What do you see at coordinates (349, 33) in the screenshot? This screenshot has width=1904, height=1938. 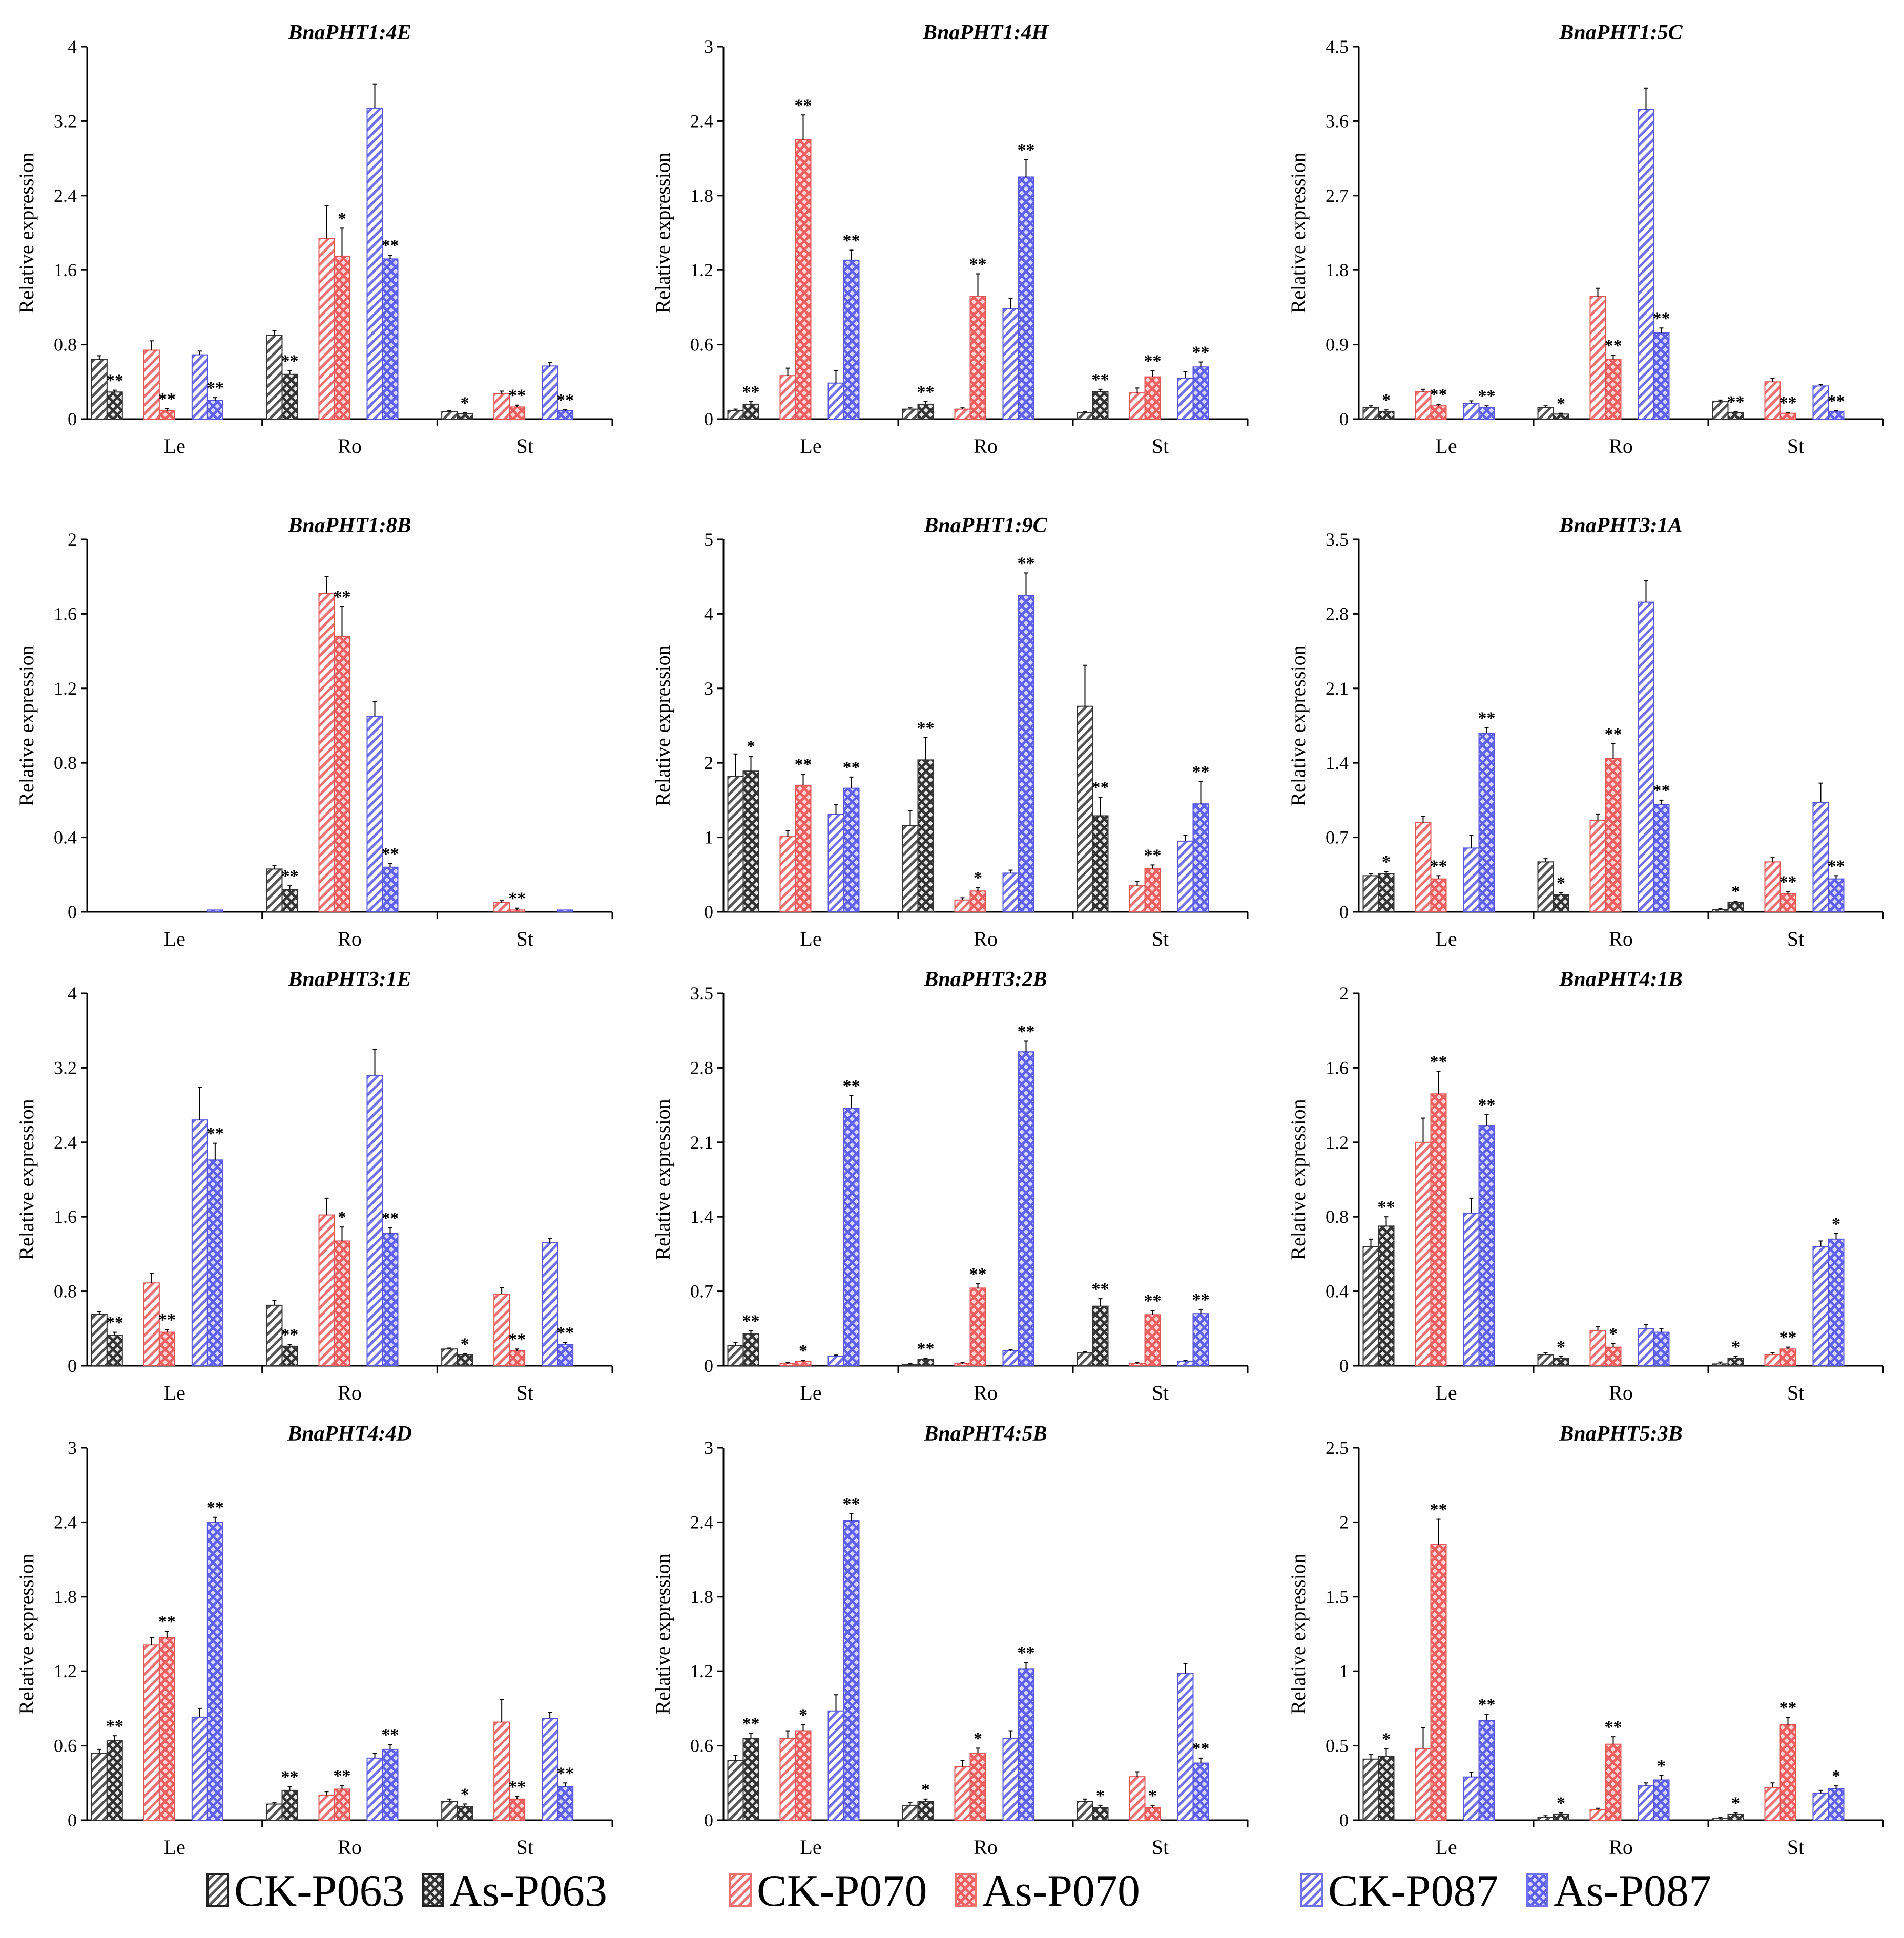 I see `chart-title: BnaPHT1:4E` at bounding box center [349, 33].